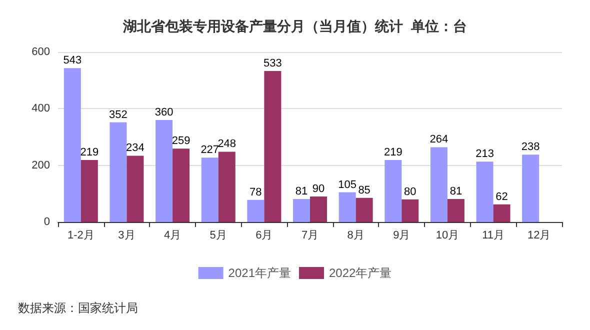  Describe the element at coordinates (318, 189) in the screenshot. I see `data-label: 90` at that location.